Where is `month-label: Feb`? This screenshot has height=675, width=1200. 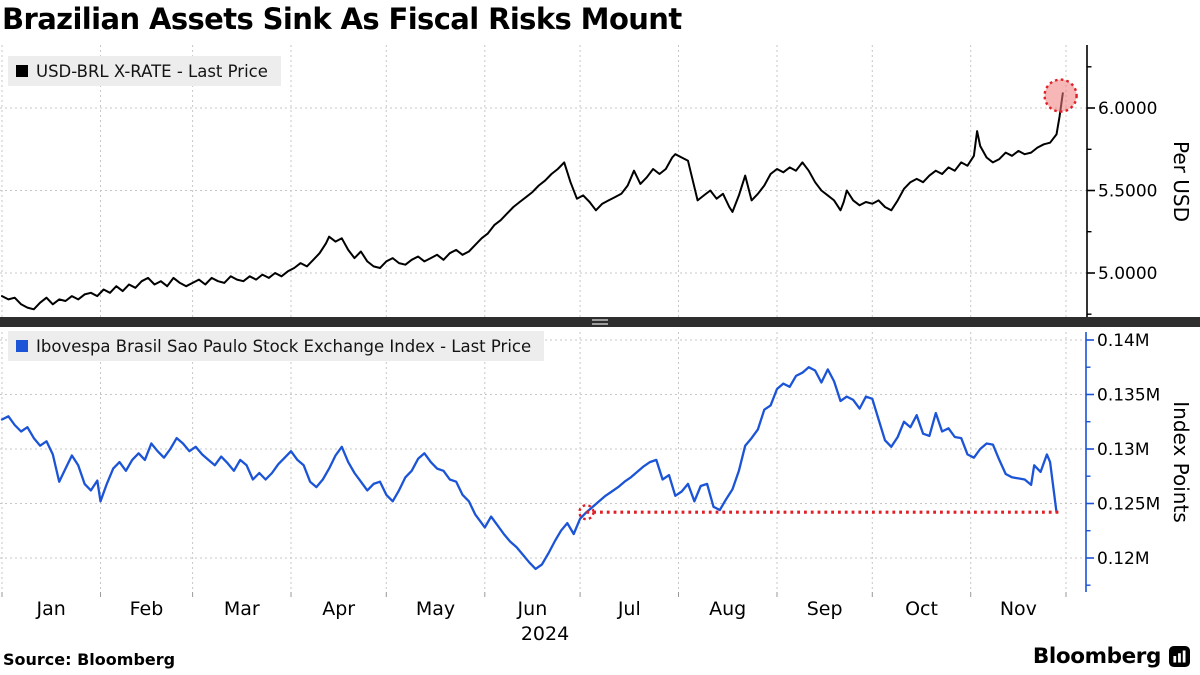 month-label: Feb is located at coordinates (147, 609).